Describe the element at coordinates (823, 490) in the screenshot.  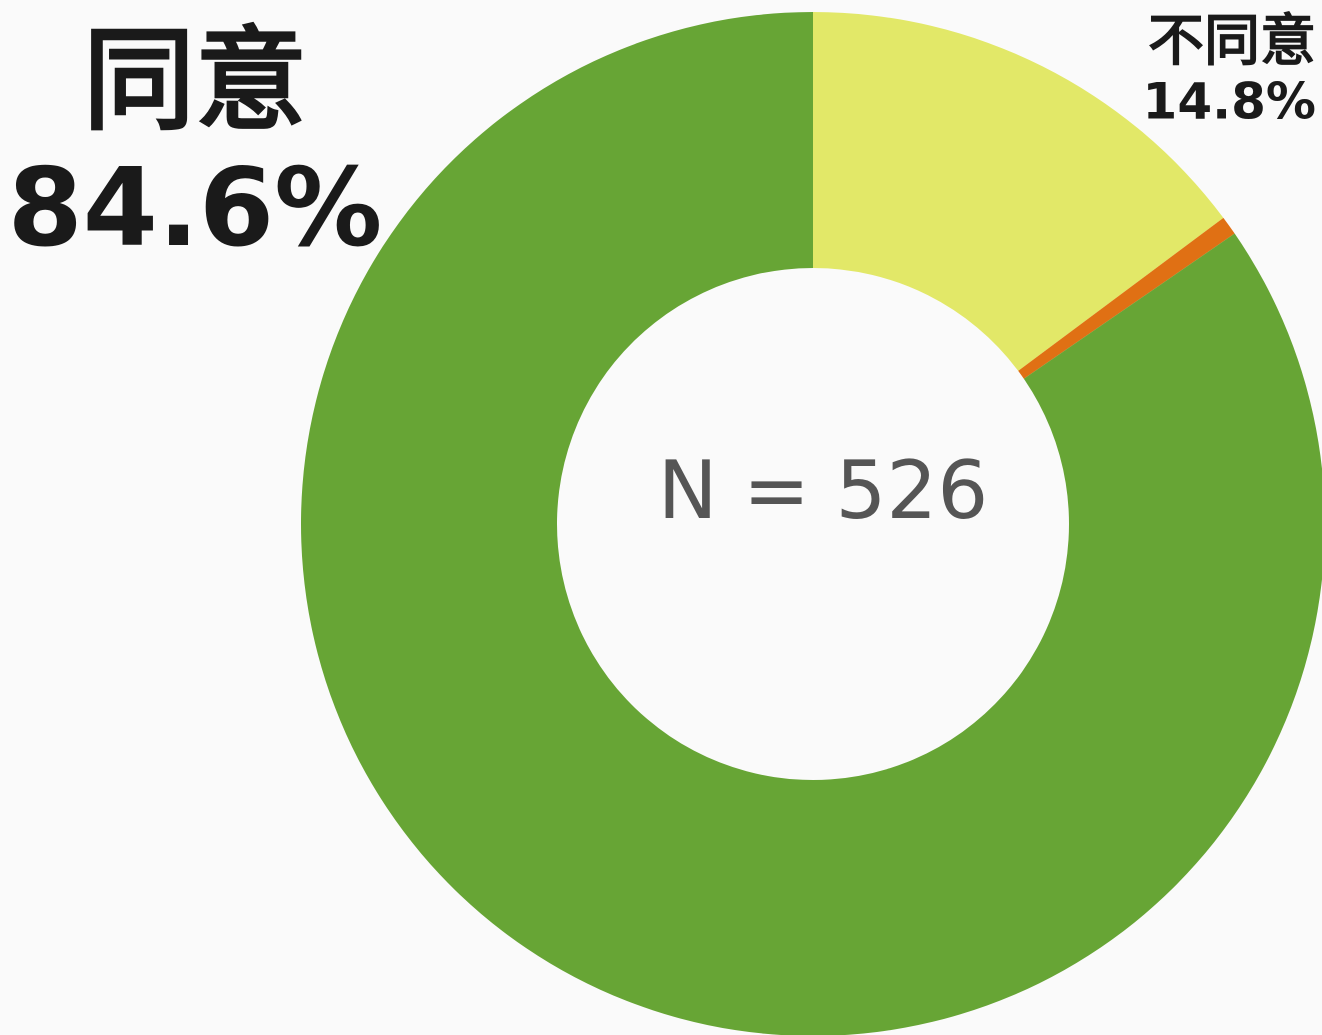
I see `center-label: N = 526` at that location.